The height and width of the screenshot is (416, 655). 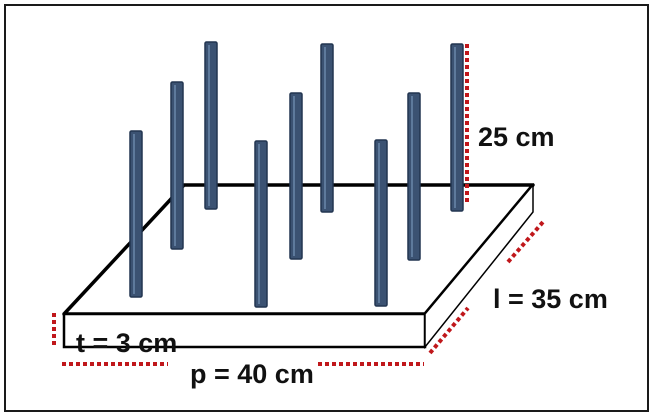 I want to click on board-side-face, so click(x=479, y=266).